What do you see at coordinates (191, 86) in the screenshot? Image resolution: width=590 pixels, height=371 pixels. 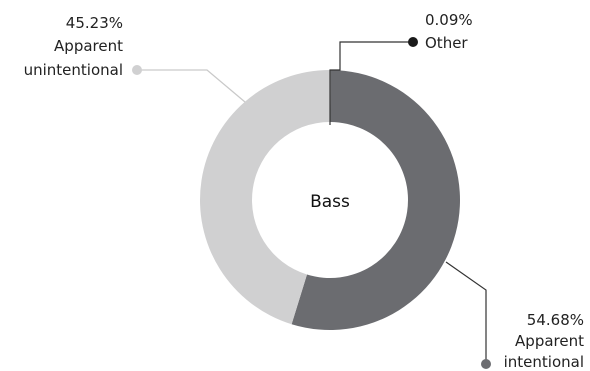 I see `leader-line-apparent-unintentional` at bounding box center [191, 86].